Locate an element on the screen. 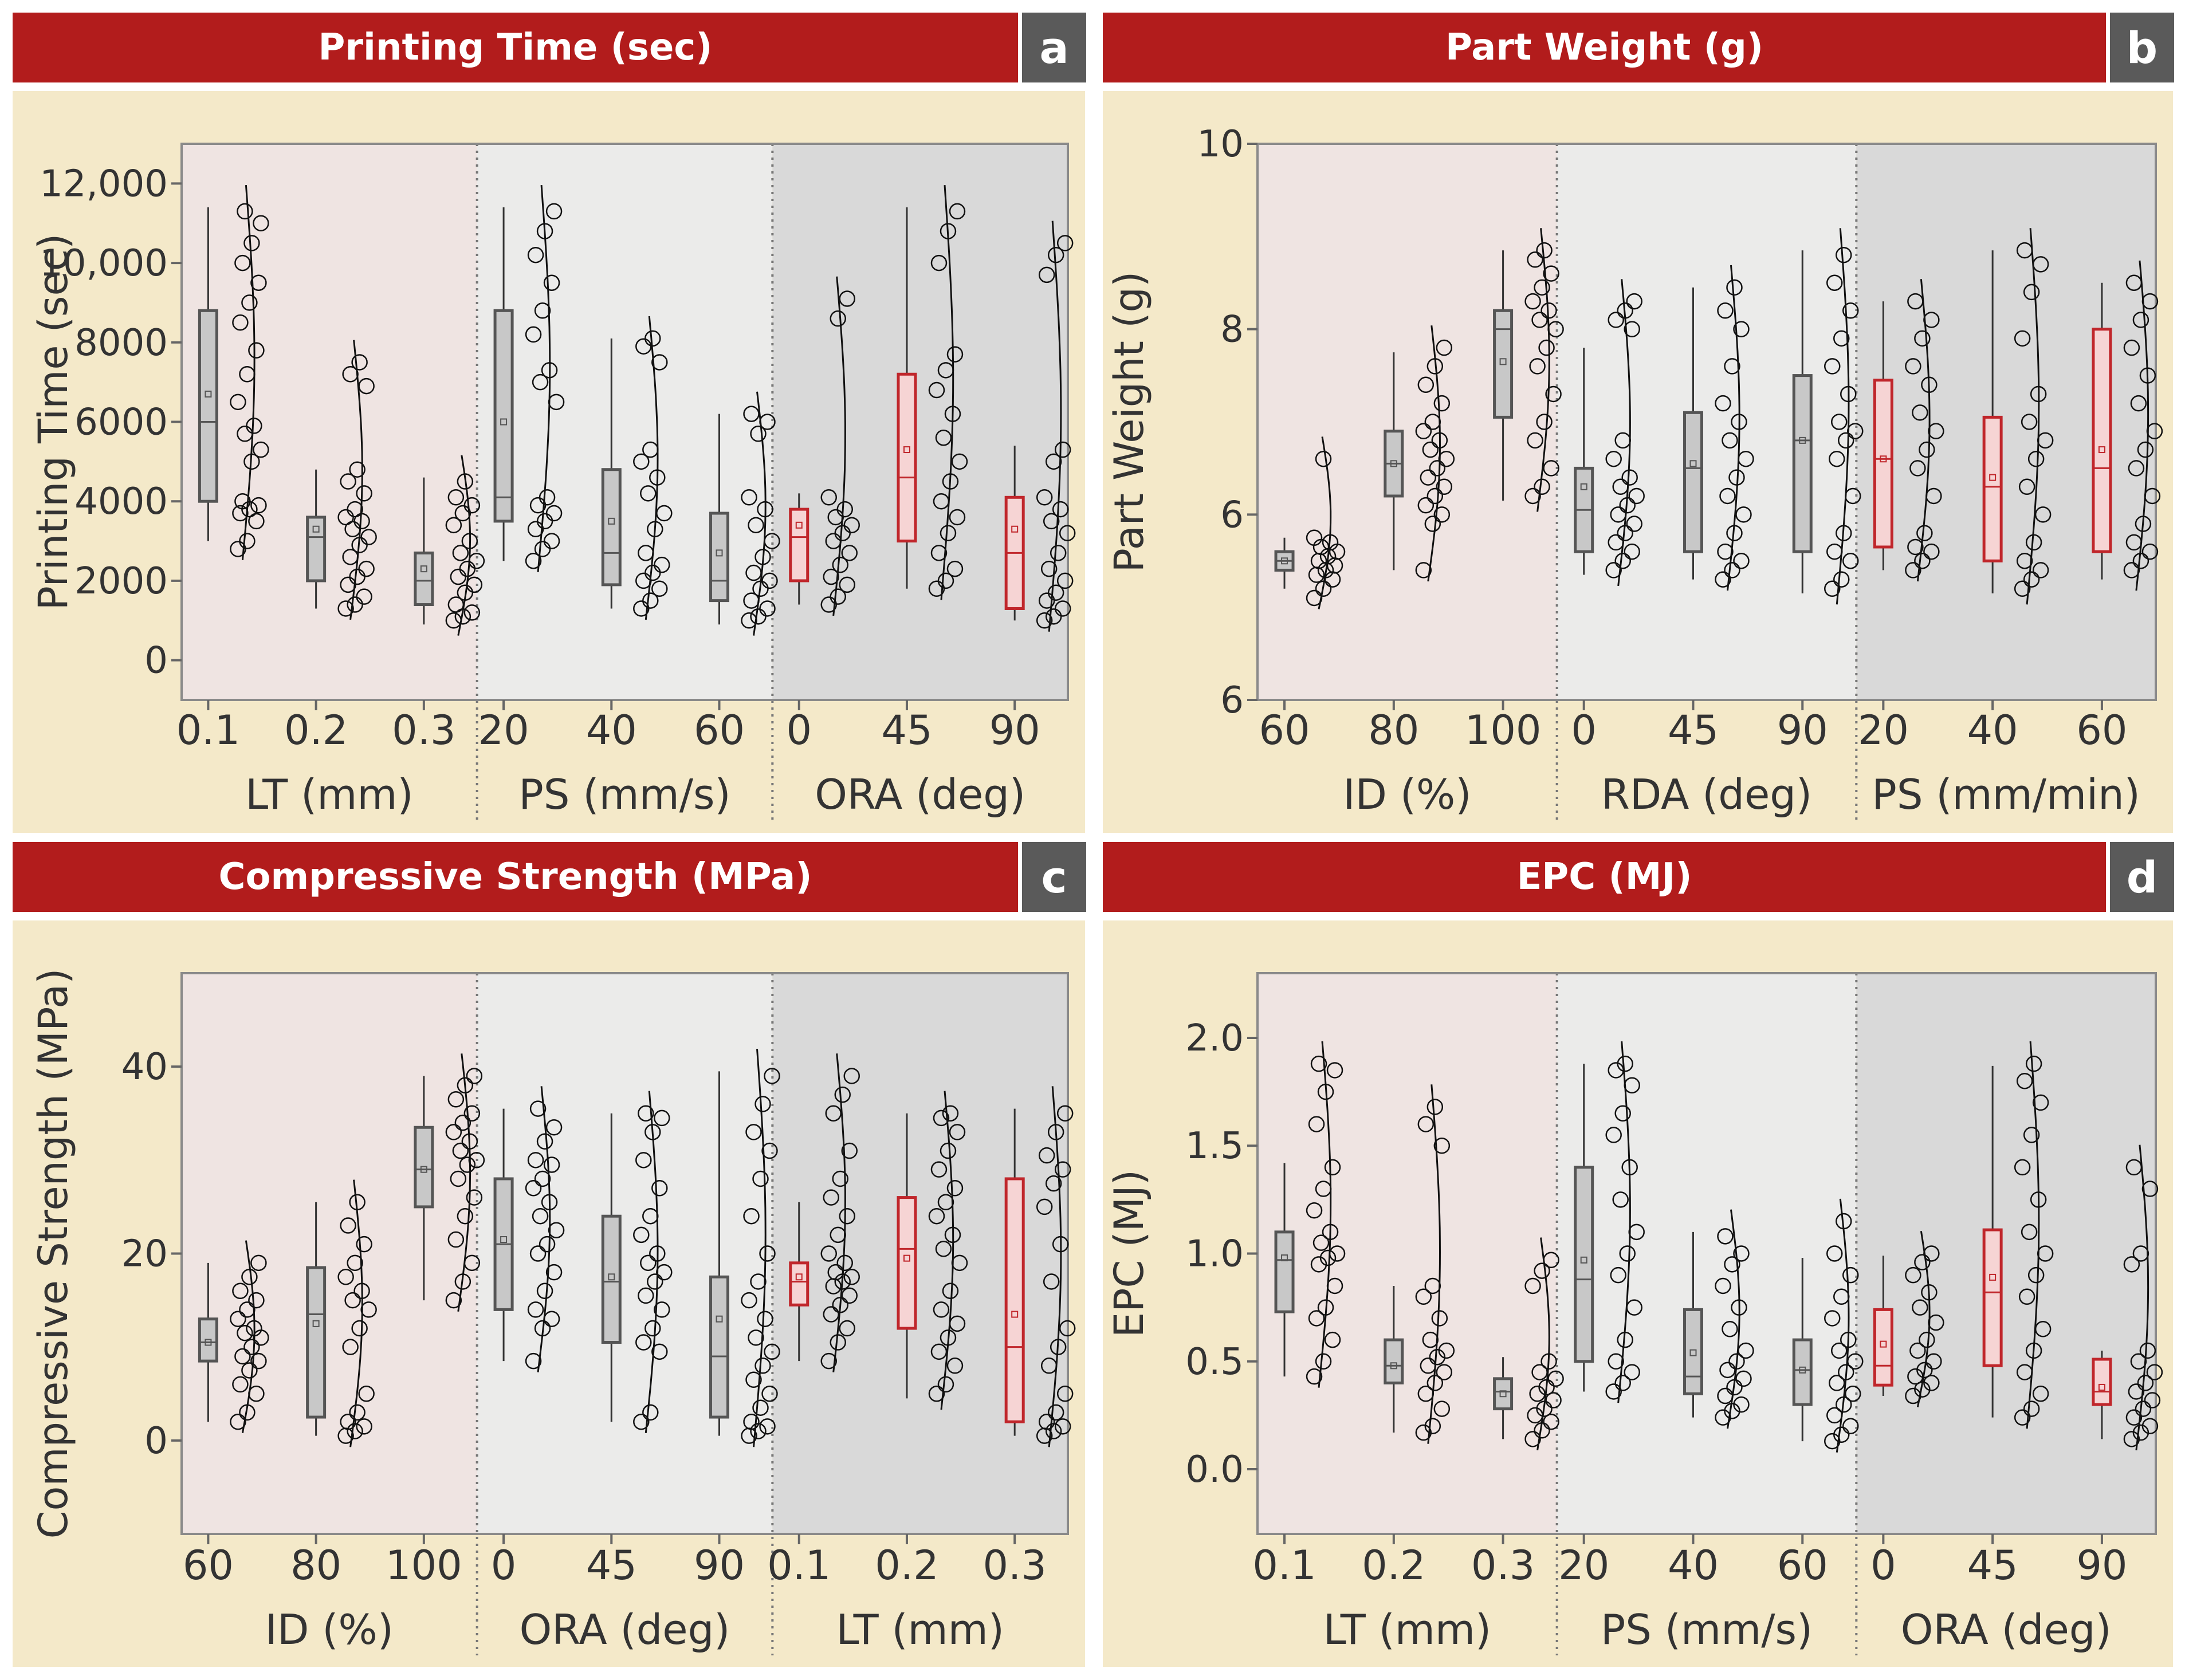 The image size is (2185, 1680). c-category-label: 45 is located at coordinates (611, 1565).